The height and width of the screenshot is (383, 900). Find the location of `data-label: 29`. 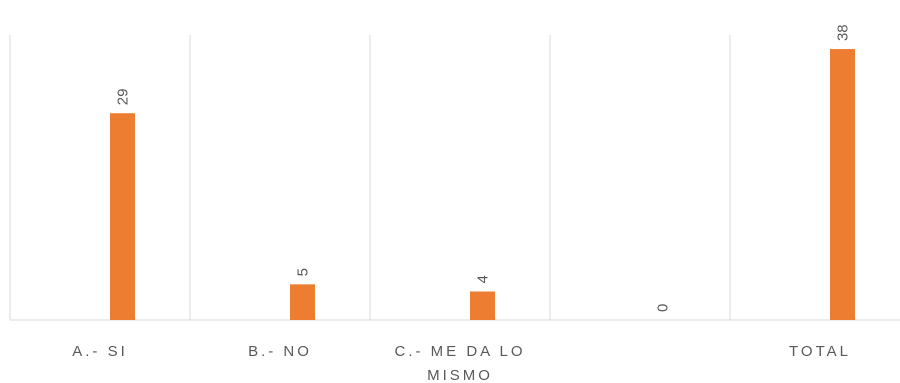

data-label: 29 is located at coordinates (123, 97).